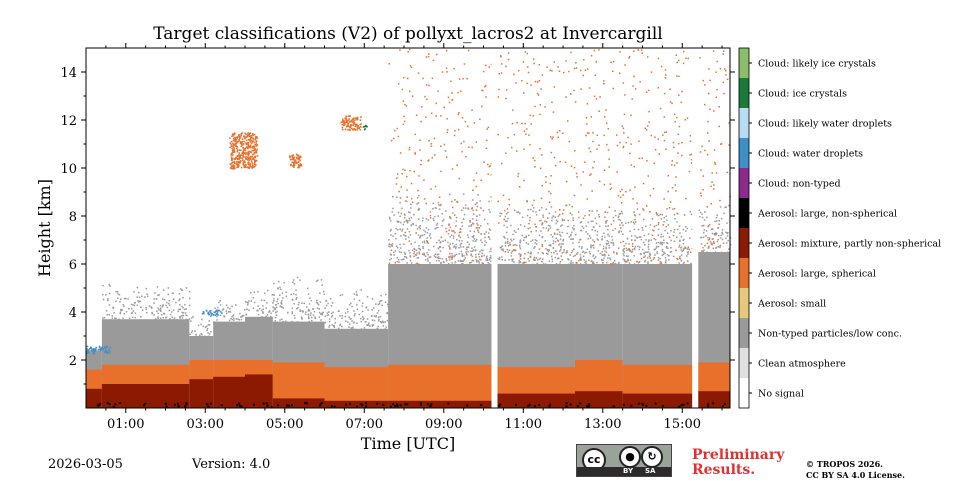 The image size is (960, 481). What do you see at coordinates (523, 424) in the screenshot?
I see `x-tick-label-5: 11:00` at bounding box center [523, 424].